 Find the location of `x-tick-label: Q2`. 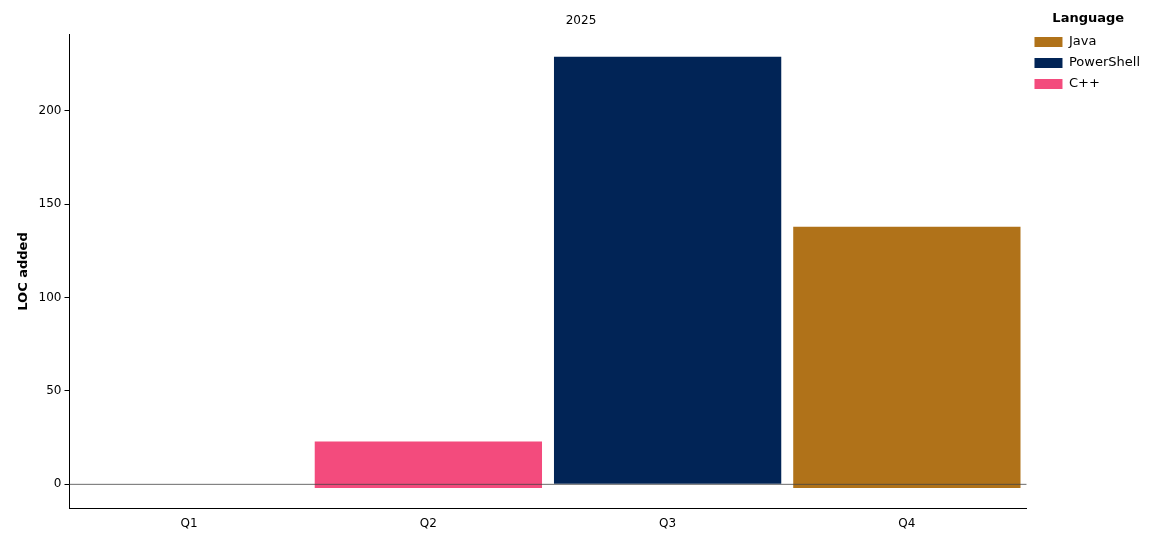

x-tick-label: Q2 is located at coordinates (428, 522).